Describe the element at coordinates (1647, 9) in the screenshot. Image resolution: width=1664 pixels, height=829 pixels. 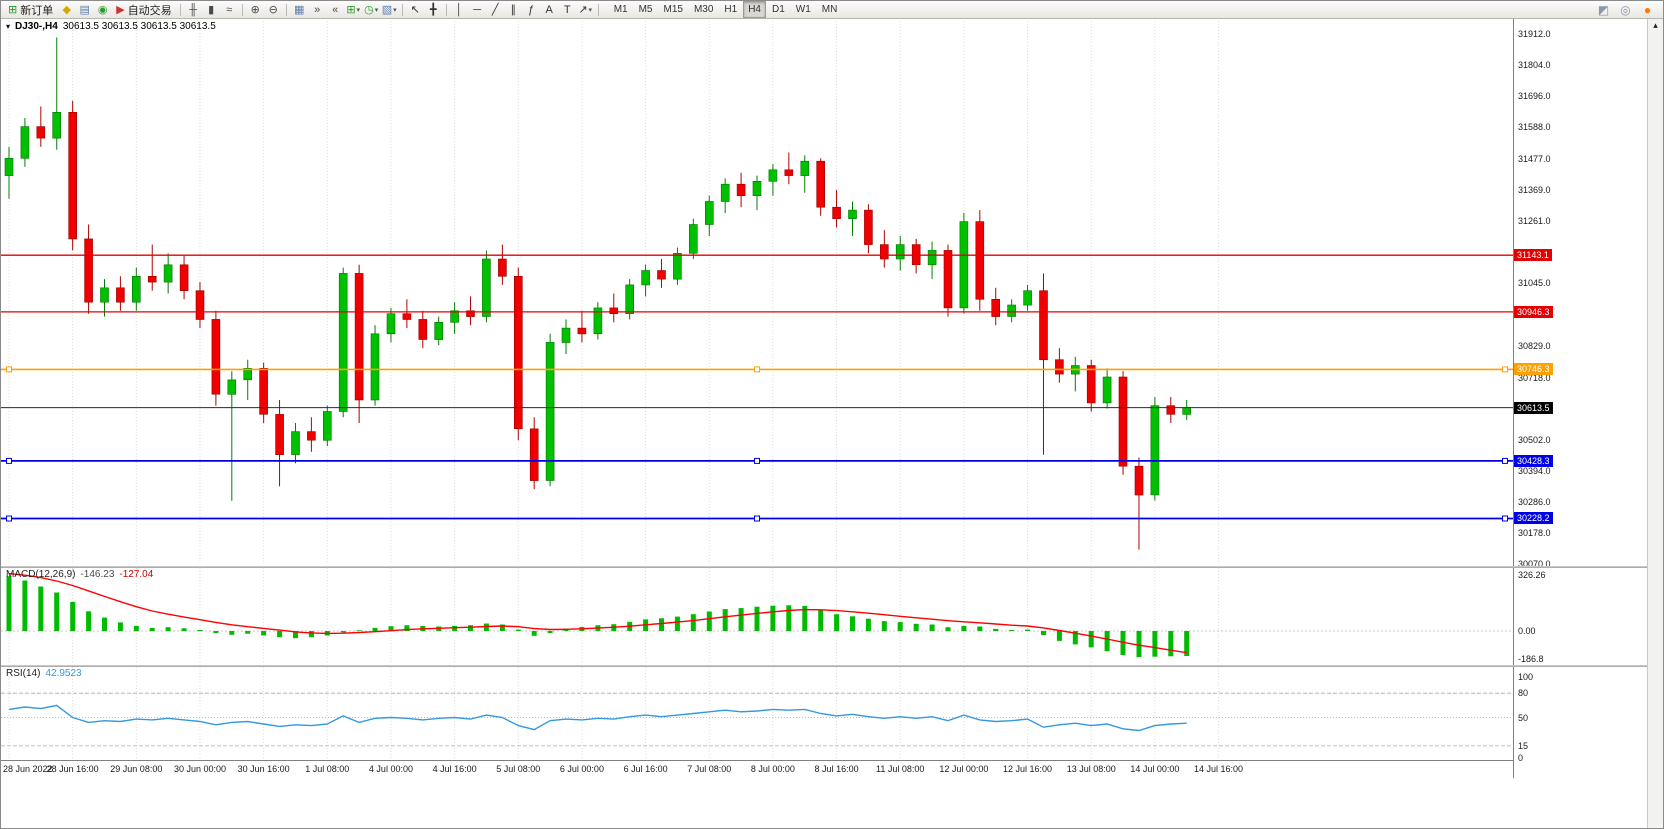
I see `notifications-badge: ●` at that location.